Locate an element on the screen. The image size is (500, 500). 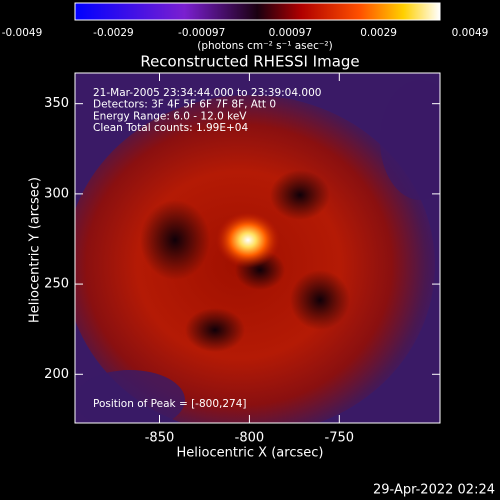
colorbar-tick-label: 0.00097 is located at coordinates (290, 33).